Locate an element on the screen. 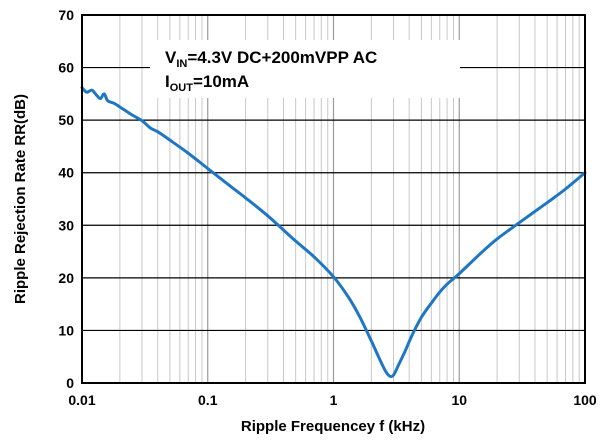 This screenshot has width=609, height=444. annotation-line-2: IOUT=10mA is located at coordinates (207, 83).